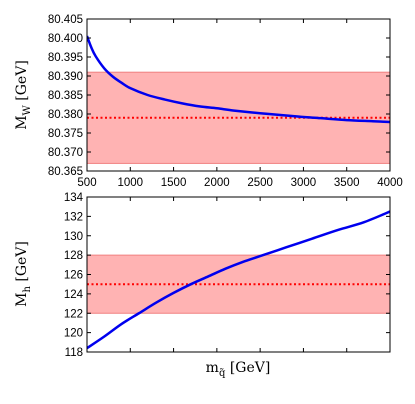 Image resolution: width=415 pixels, height=404 pixels. Describe the element at coordinates (73, 217) in the screenshot. I see `bot-y-tick-label: 132` at that location.